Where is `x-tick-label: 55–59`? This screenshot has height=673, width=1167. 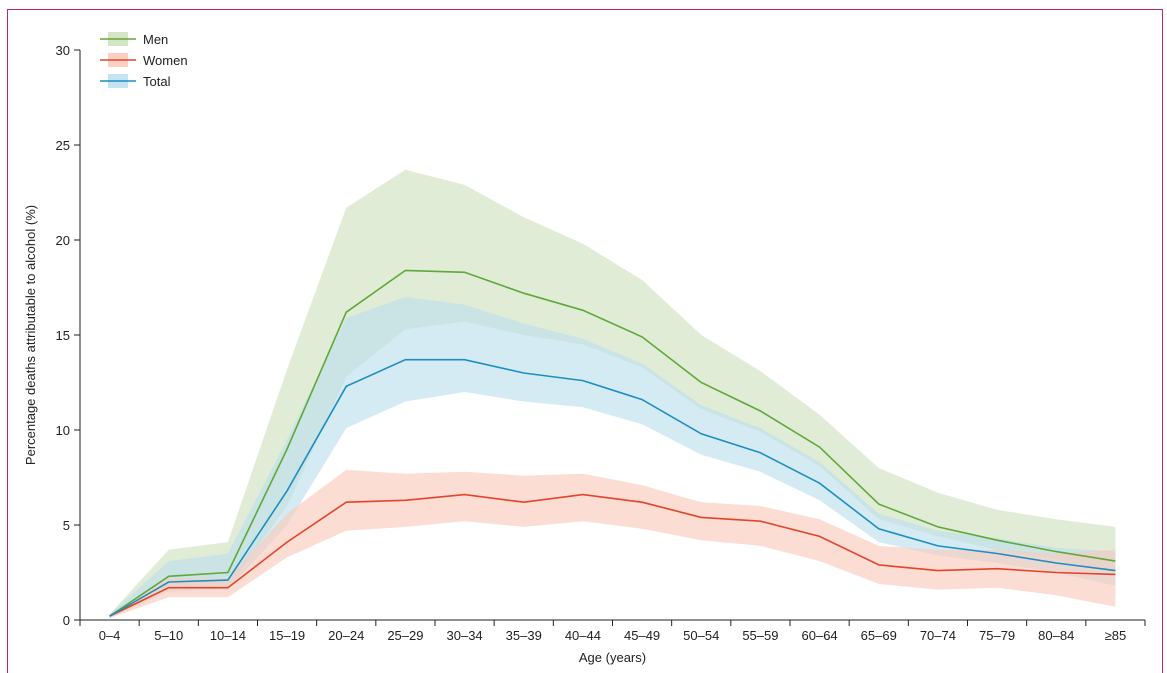
x-tick-label: 55–59 is located at coordinates (760, 635).